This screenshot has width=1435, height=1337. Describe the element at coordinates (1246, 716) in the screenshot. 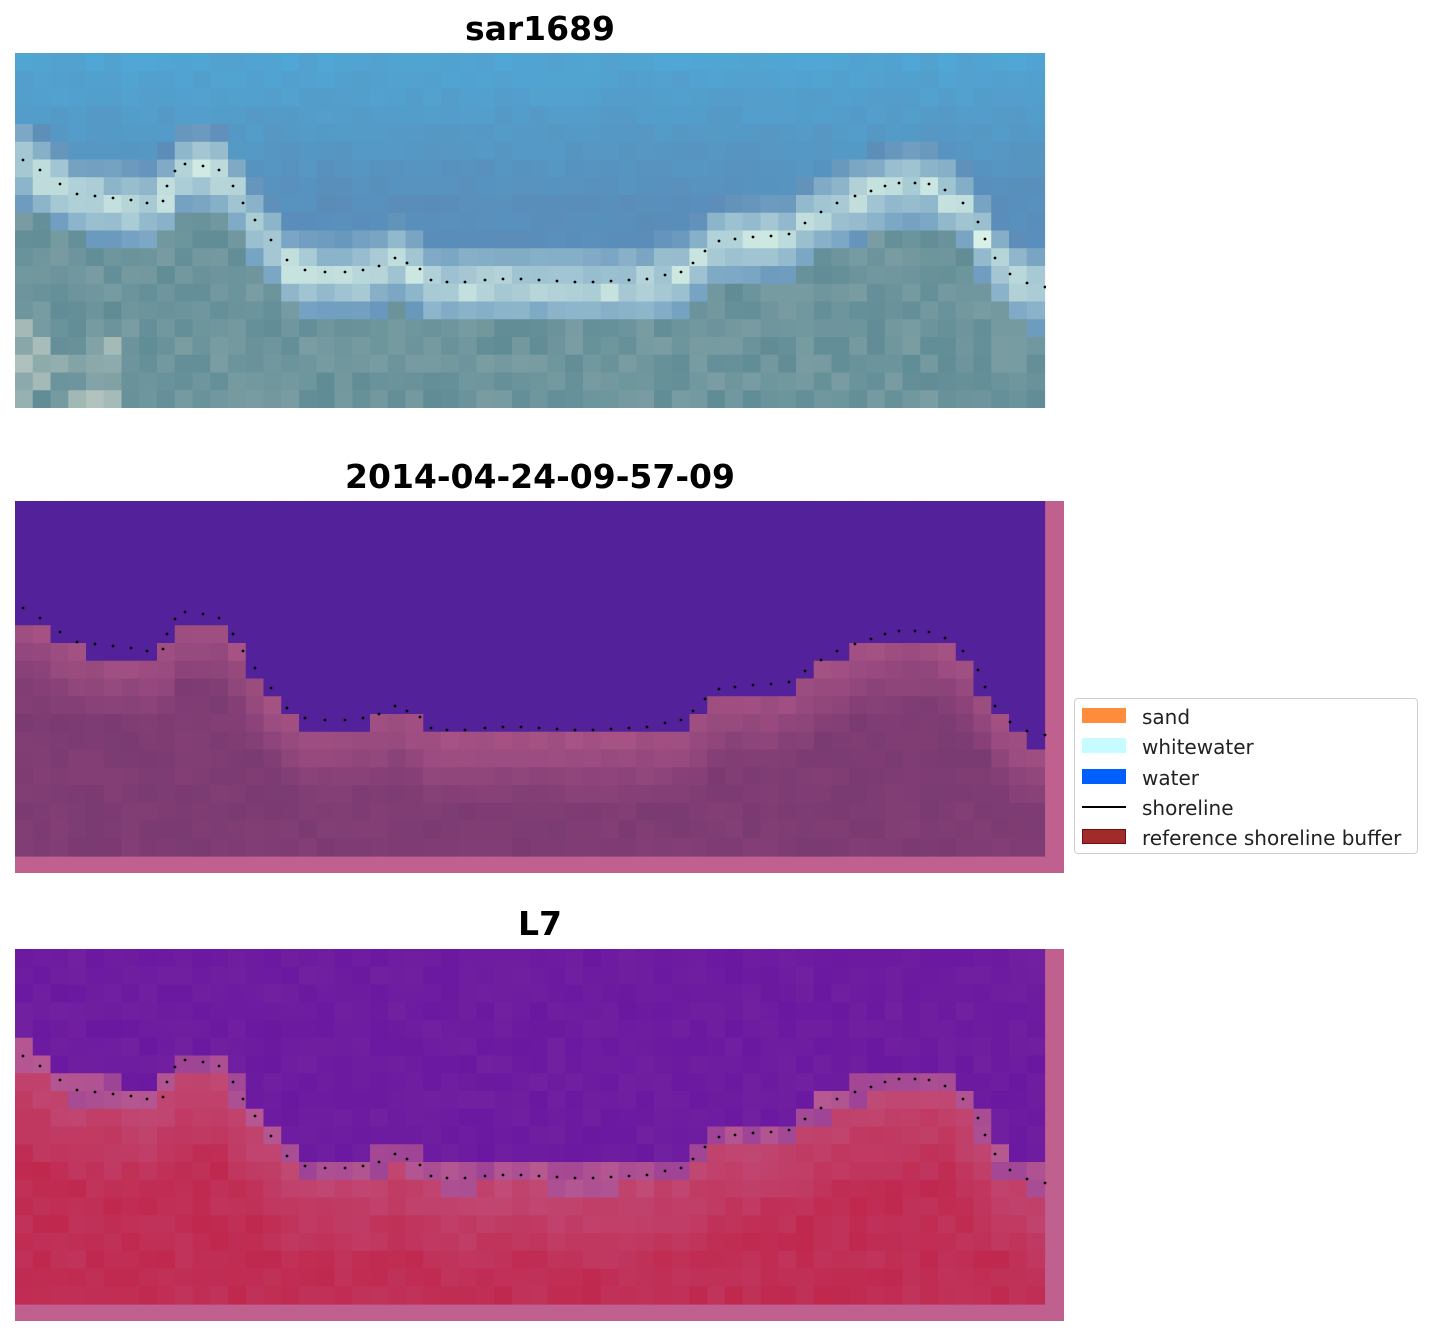

I see `legend-item-sand: sand` at that location.